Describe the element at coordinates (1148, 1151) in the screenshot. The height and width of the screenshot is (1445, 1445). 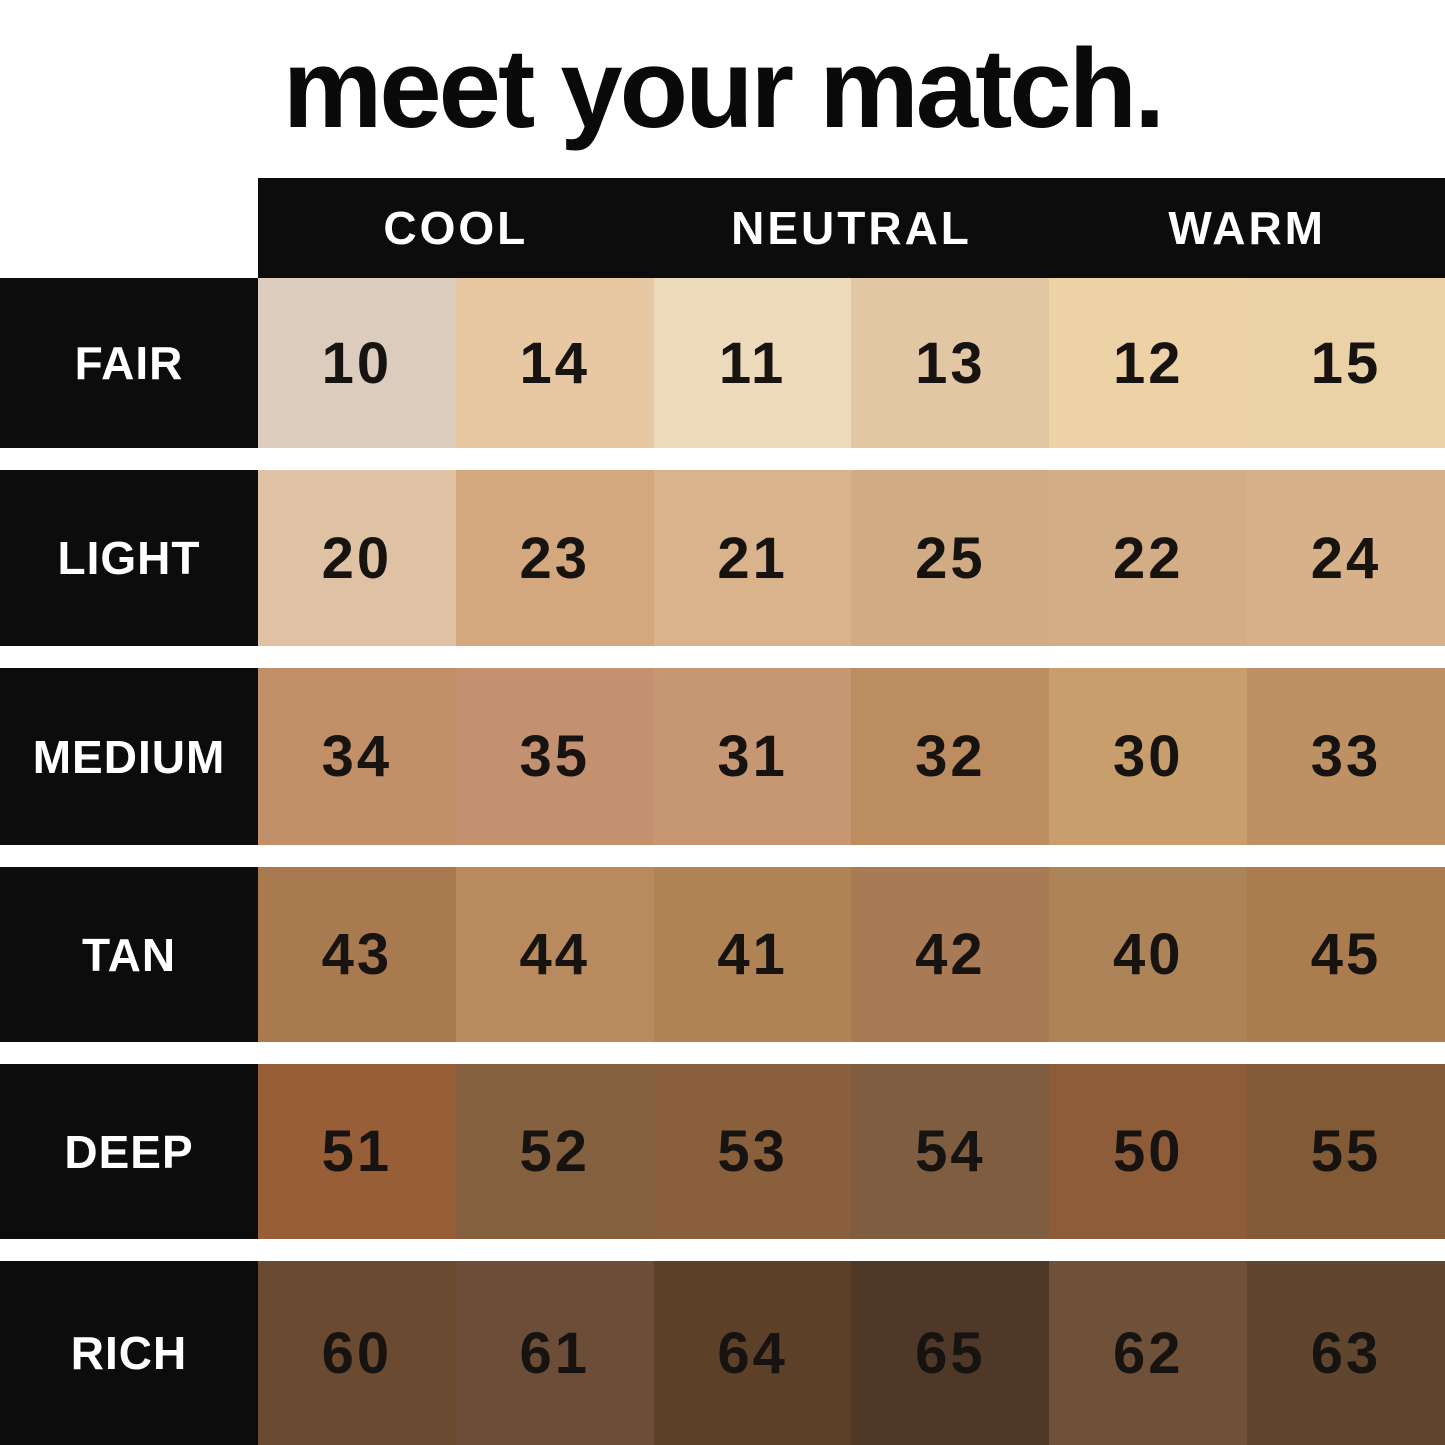
I see `shade-swatch-50: 50` at that location.